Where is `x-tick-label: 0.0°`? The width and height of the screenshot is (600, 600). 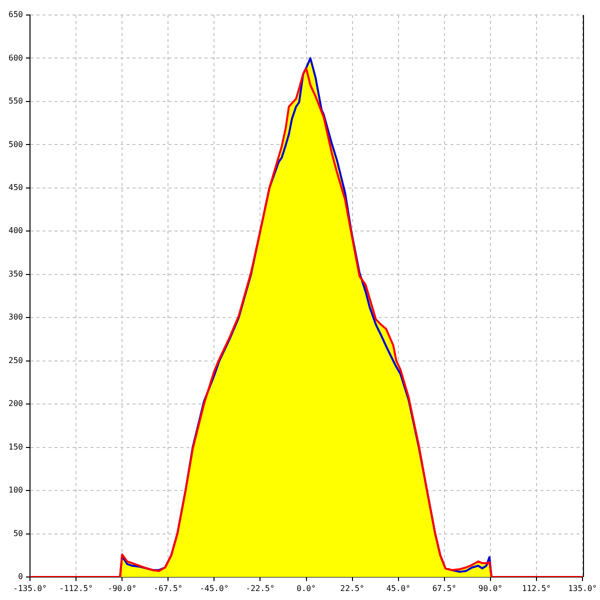
x-tick-label: 0.0° is located at coordinates (306, 588).